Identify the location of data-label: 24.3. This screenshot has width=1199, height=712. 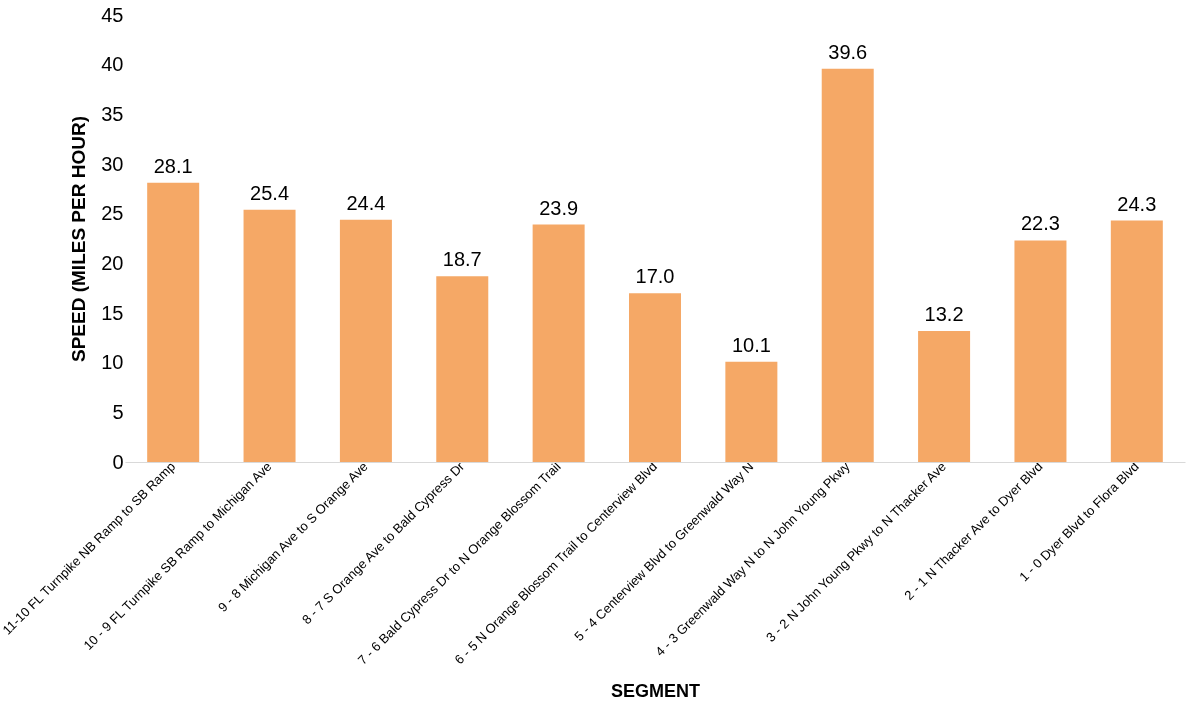
(1137, 203).